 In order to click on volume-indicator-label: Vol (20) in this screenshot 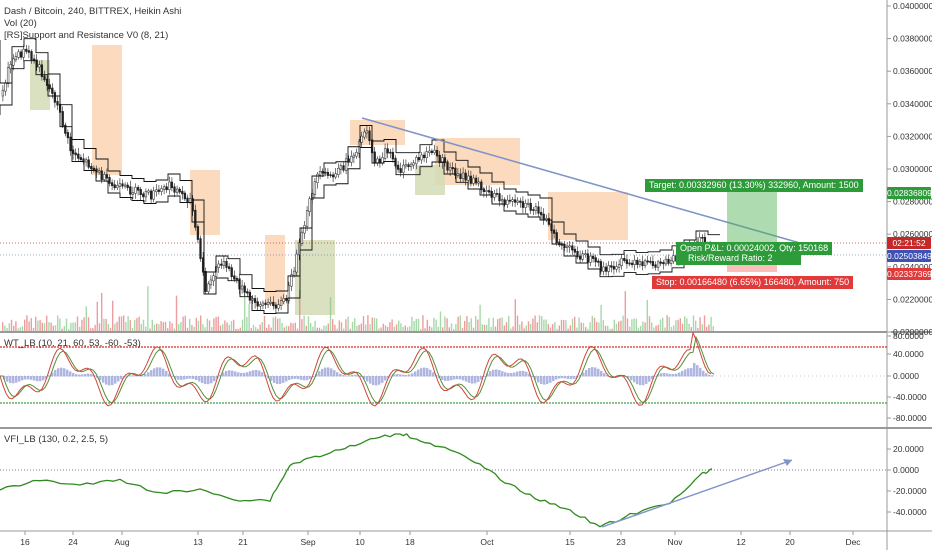, I will do `click(20, 23)`.